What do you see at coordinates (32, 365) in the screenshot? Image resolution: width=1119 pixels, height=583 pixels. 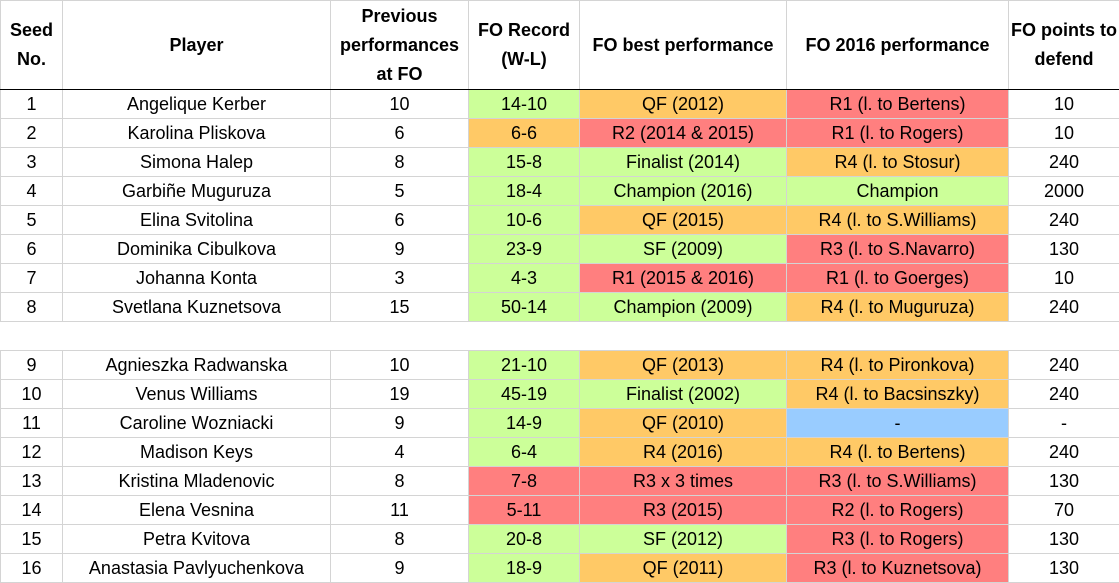 I see `seed-cell: 9` at bounding box center [32, 365].